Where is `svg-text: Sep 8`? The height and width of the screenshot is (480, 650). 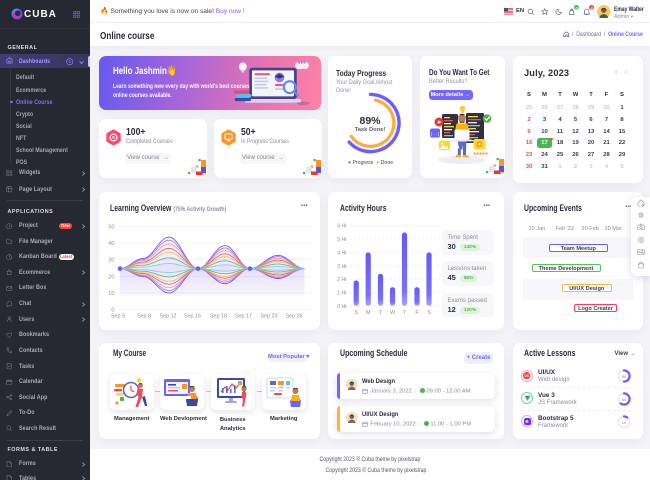
svg-text: Sep 8 is located at coordinates (144, 316).